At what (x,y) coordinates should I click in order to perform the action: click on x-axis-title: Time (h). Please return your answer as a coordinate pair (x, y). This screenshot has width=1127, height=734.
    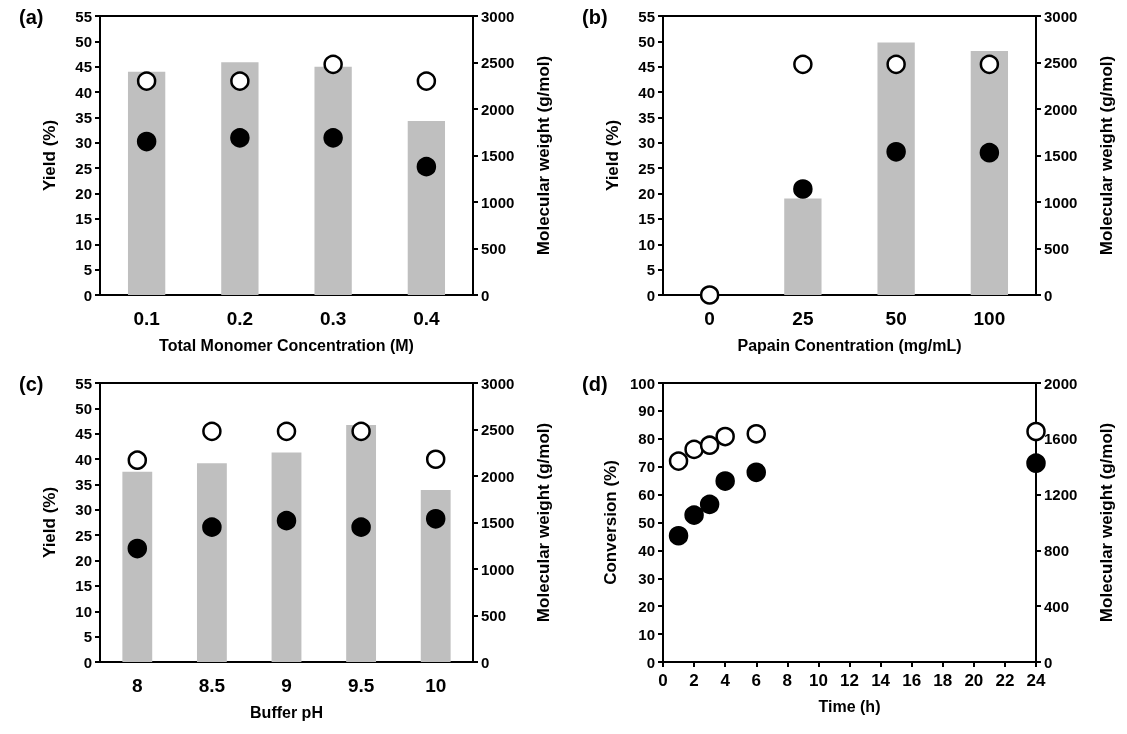
    Looking at the image, I should click on (849, 706).